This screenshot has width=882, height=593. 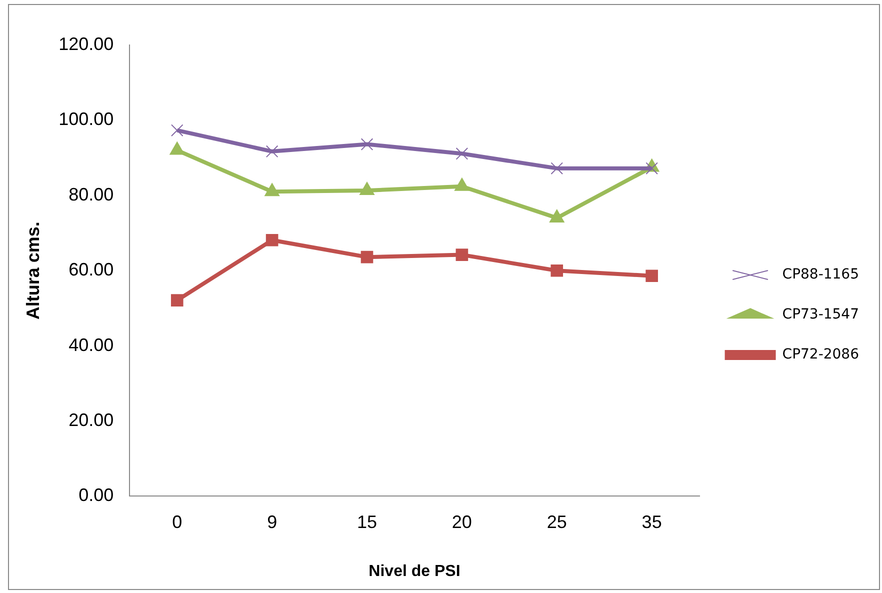 What do you see at coordinates (32, 271) in the screenshot?
I see `y-axis-title: Altura cms.` at bounding box center [32, 271].